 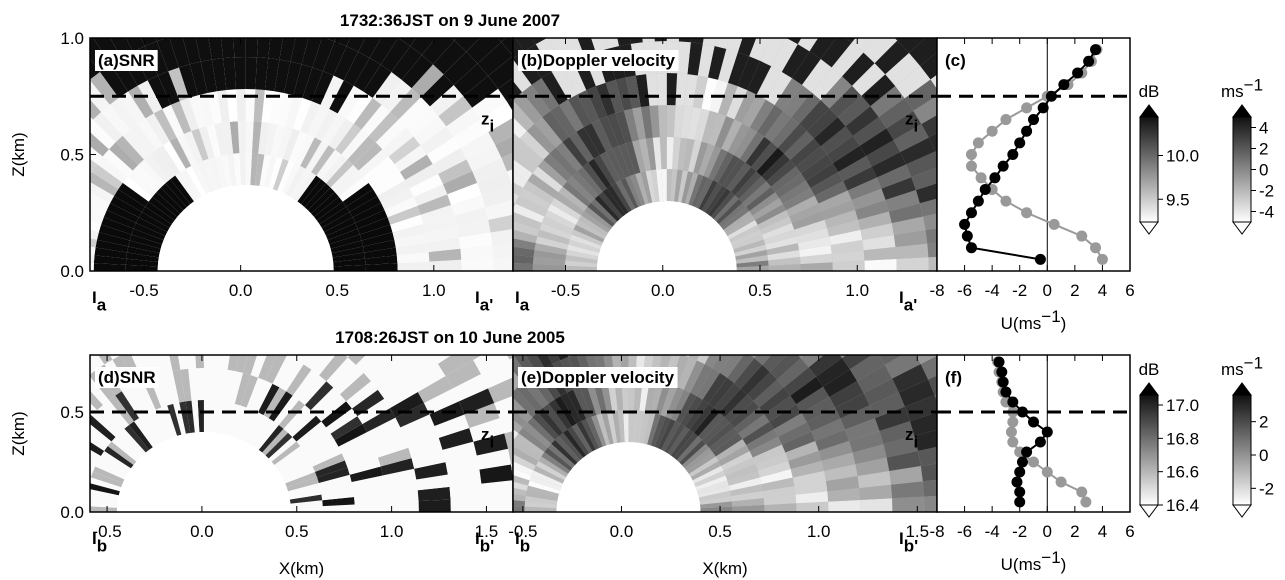 What do you see at coordinates (337, 290) in the screenshot?
I see `x-tick-label: 0.5` at bounding box center [337, 290].